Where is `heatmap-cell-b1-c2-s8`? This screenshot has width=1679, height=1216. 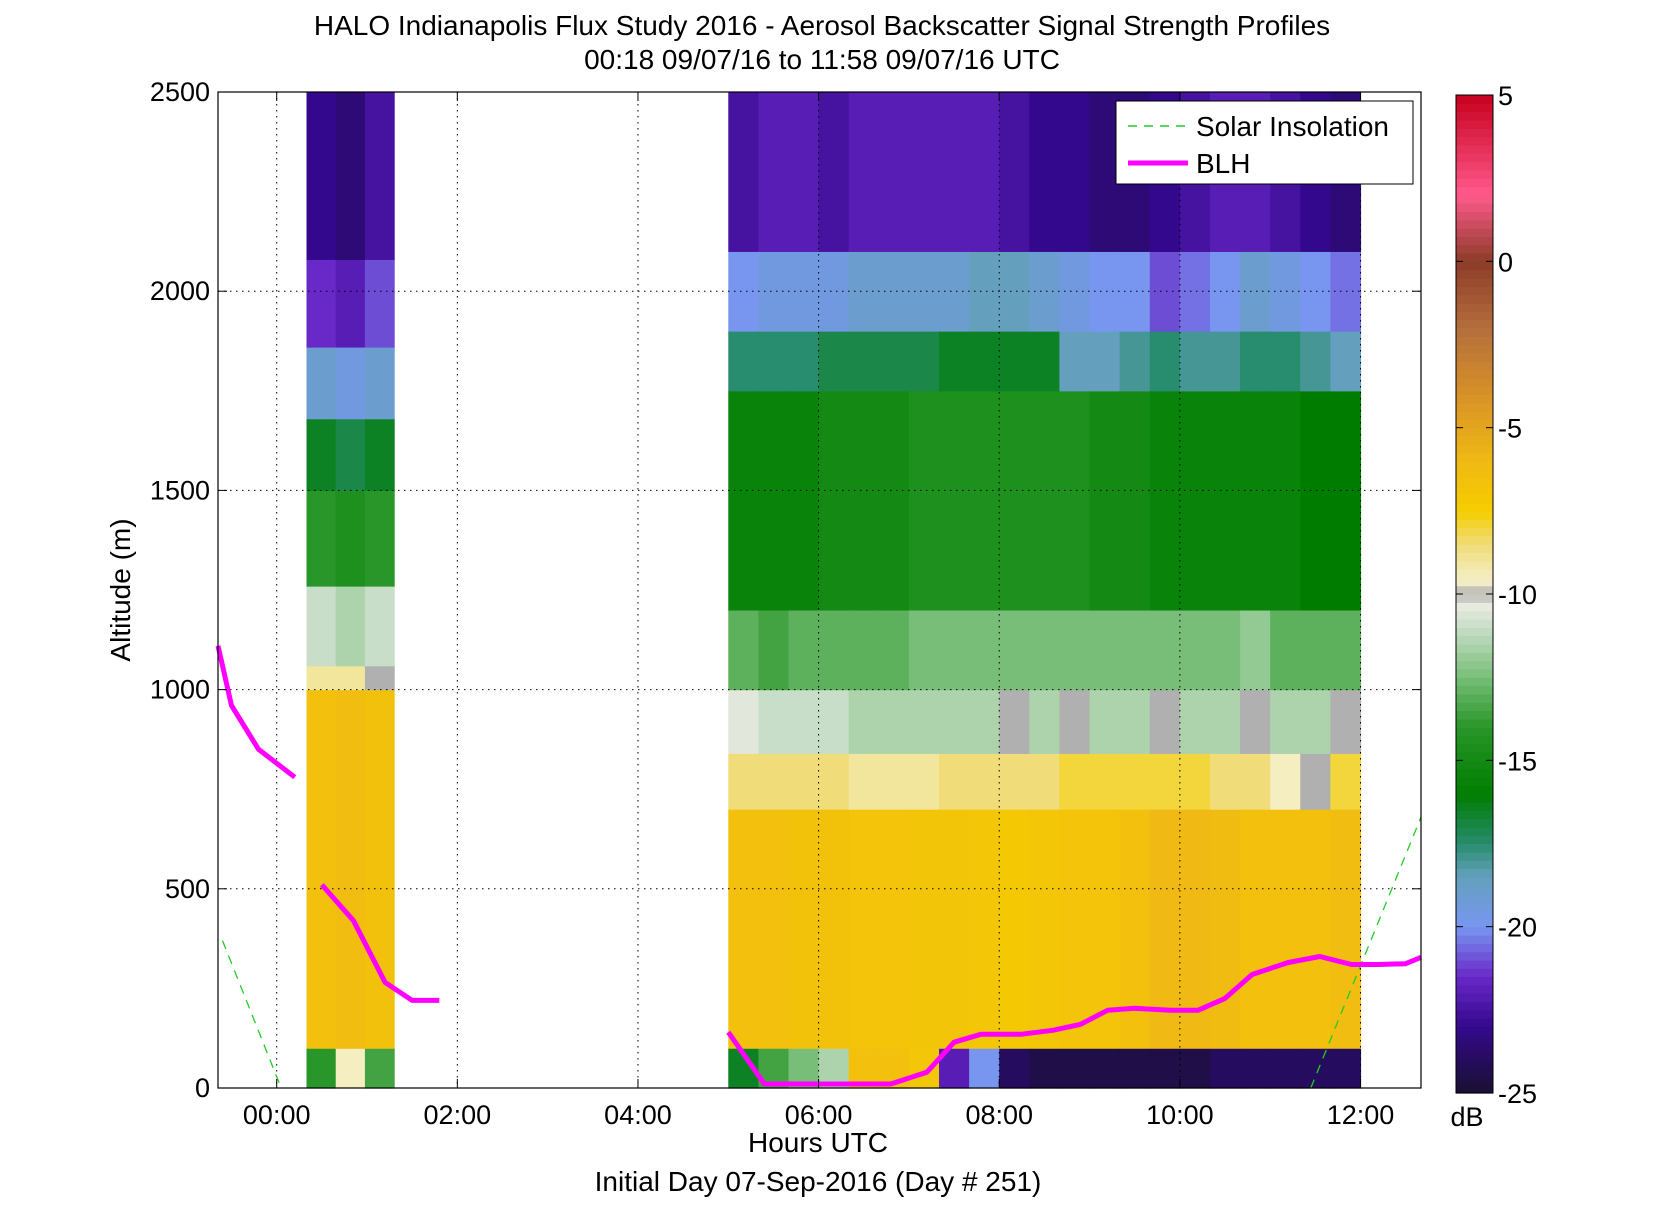 heatmap-cell-b1-c2-s8 is located at coordinates (804, 172).